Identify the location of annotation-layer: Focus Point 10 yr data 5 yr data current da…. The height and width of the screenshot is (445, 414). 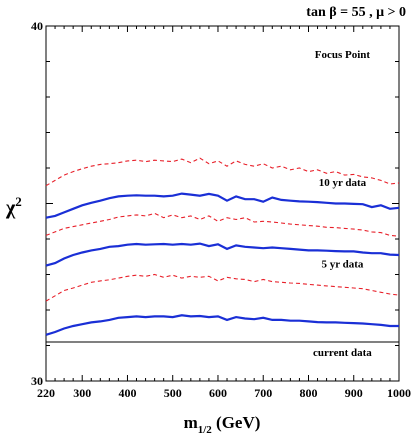
(342, 204).